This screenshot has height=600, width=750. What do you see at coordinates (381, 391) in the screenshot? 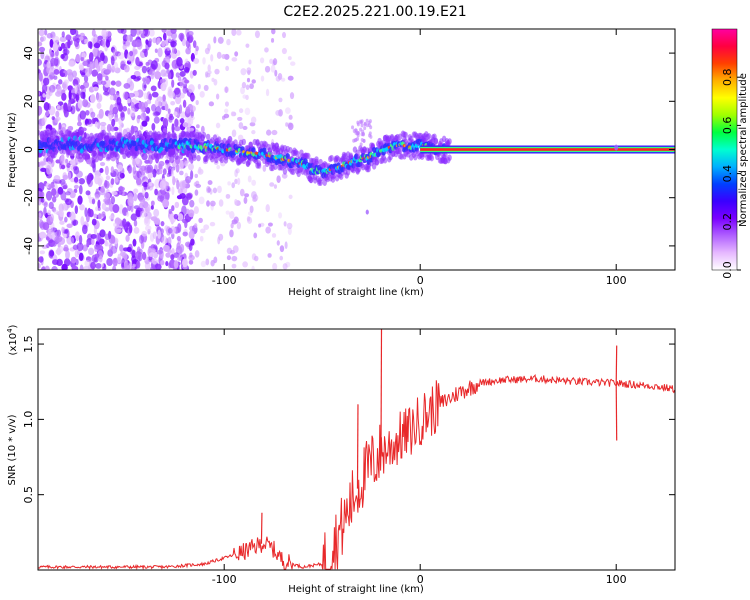
I see `snr-spike` at bounding box center [381, 391].